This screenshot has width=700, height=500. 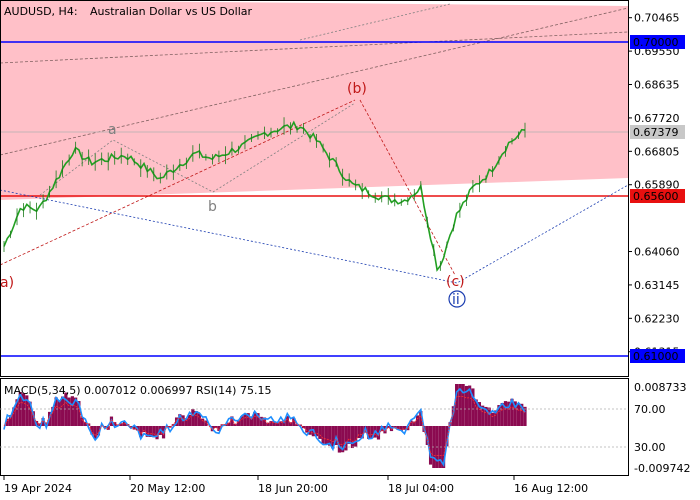 I want to click on current-price-badge, so click(x=657, y=132).